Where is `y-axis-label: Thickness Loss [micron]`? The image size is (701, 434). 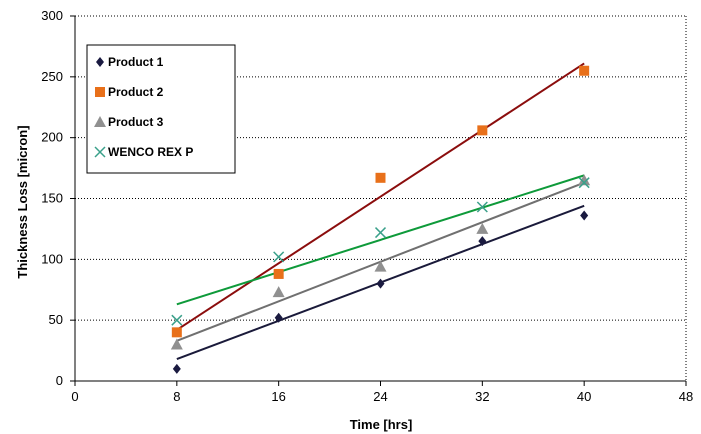
y-axis-label: Thickness Loss [micron] is located at coordinates (22, 201).